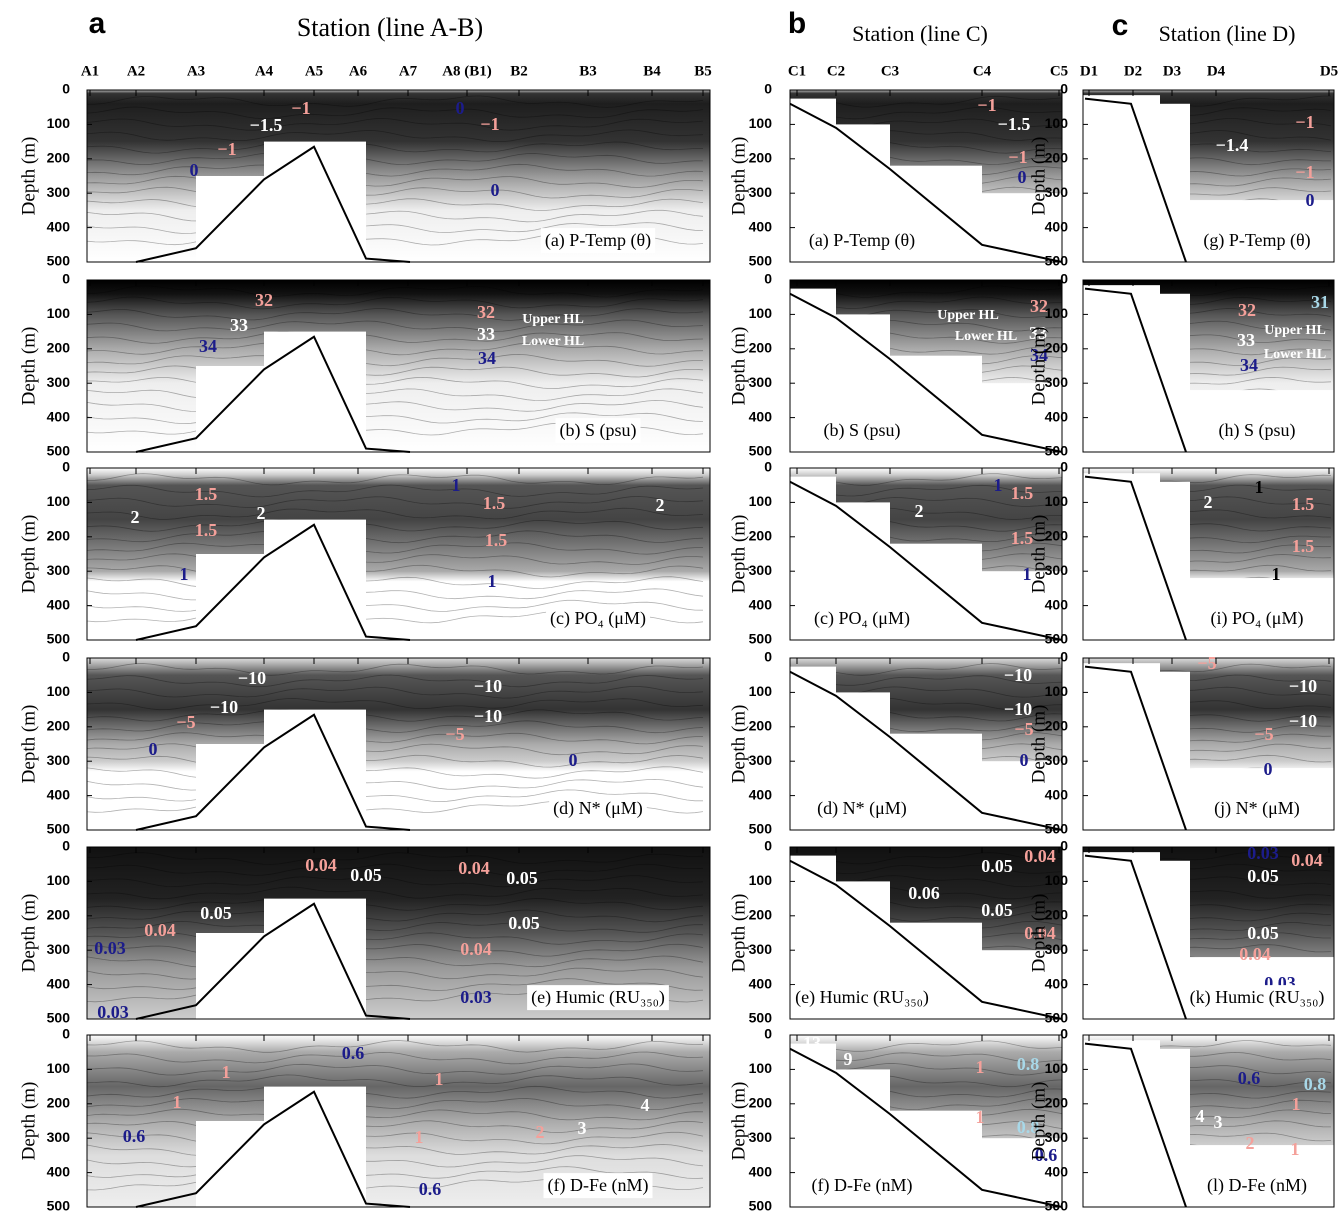  I want to click on station-label: A2, so click(136, 71).